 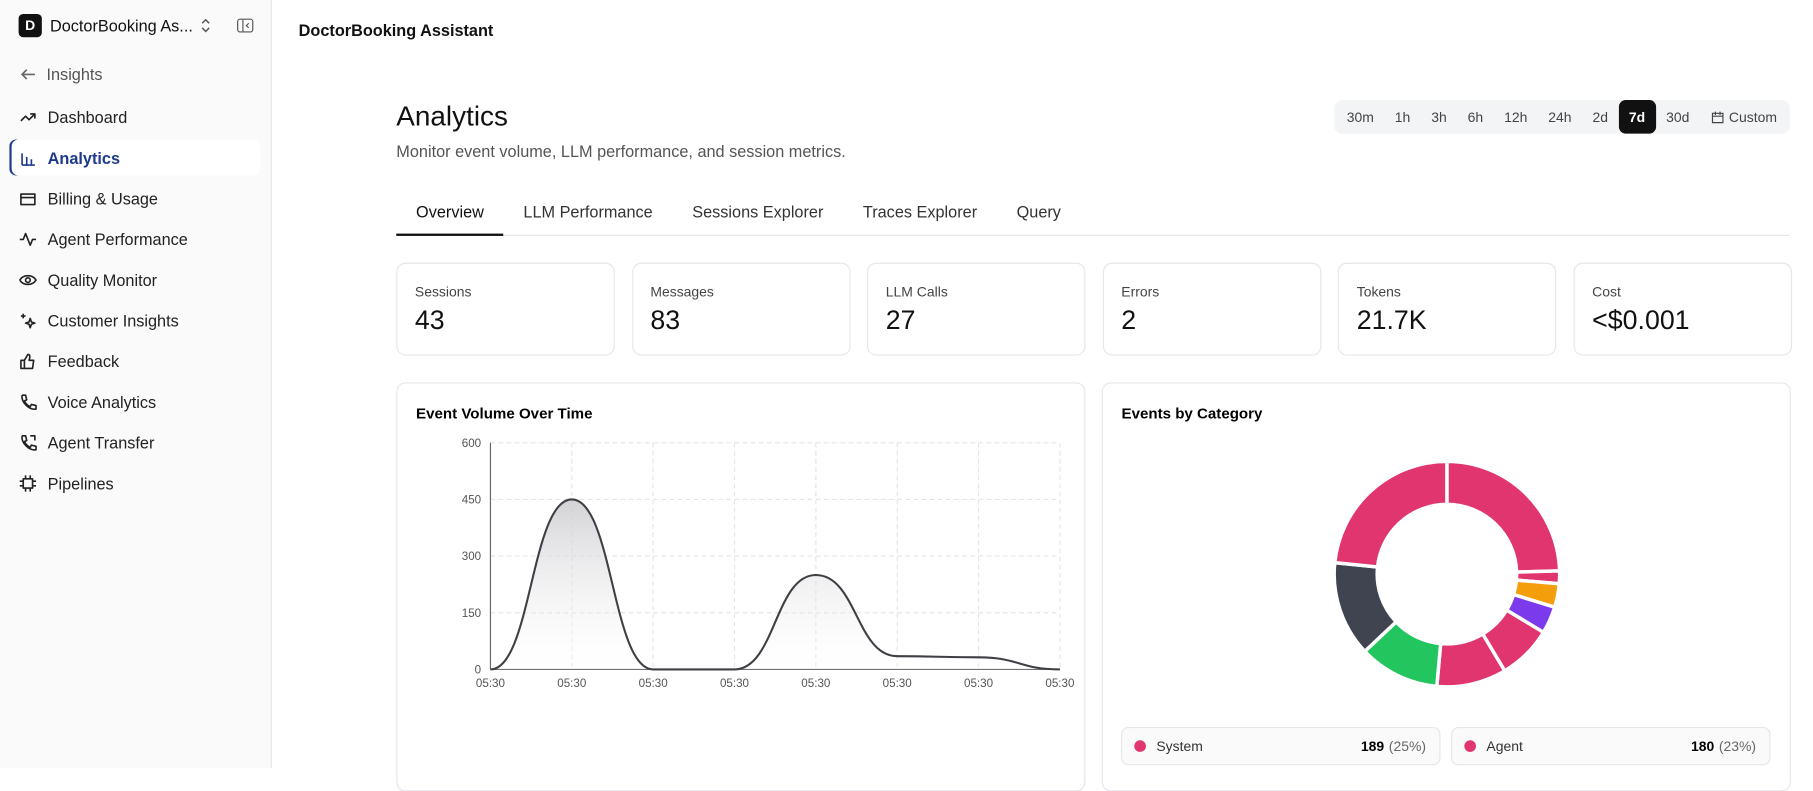 I want to click on nav-label: Customer Insights, so click(x=113, y=321).